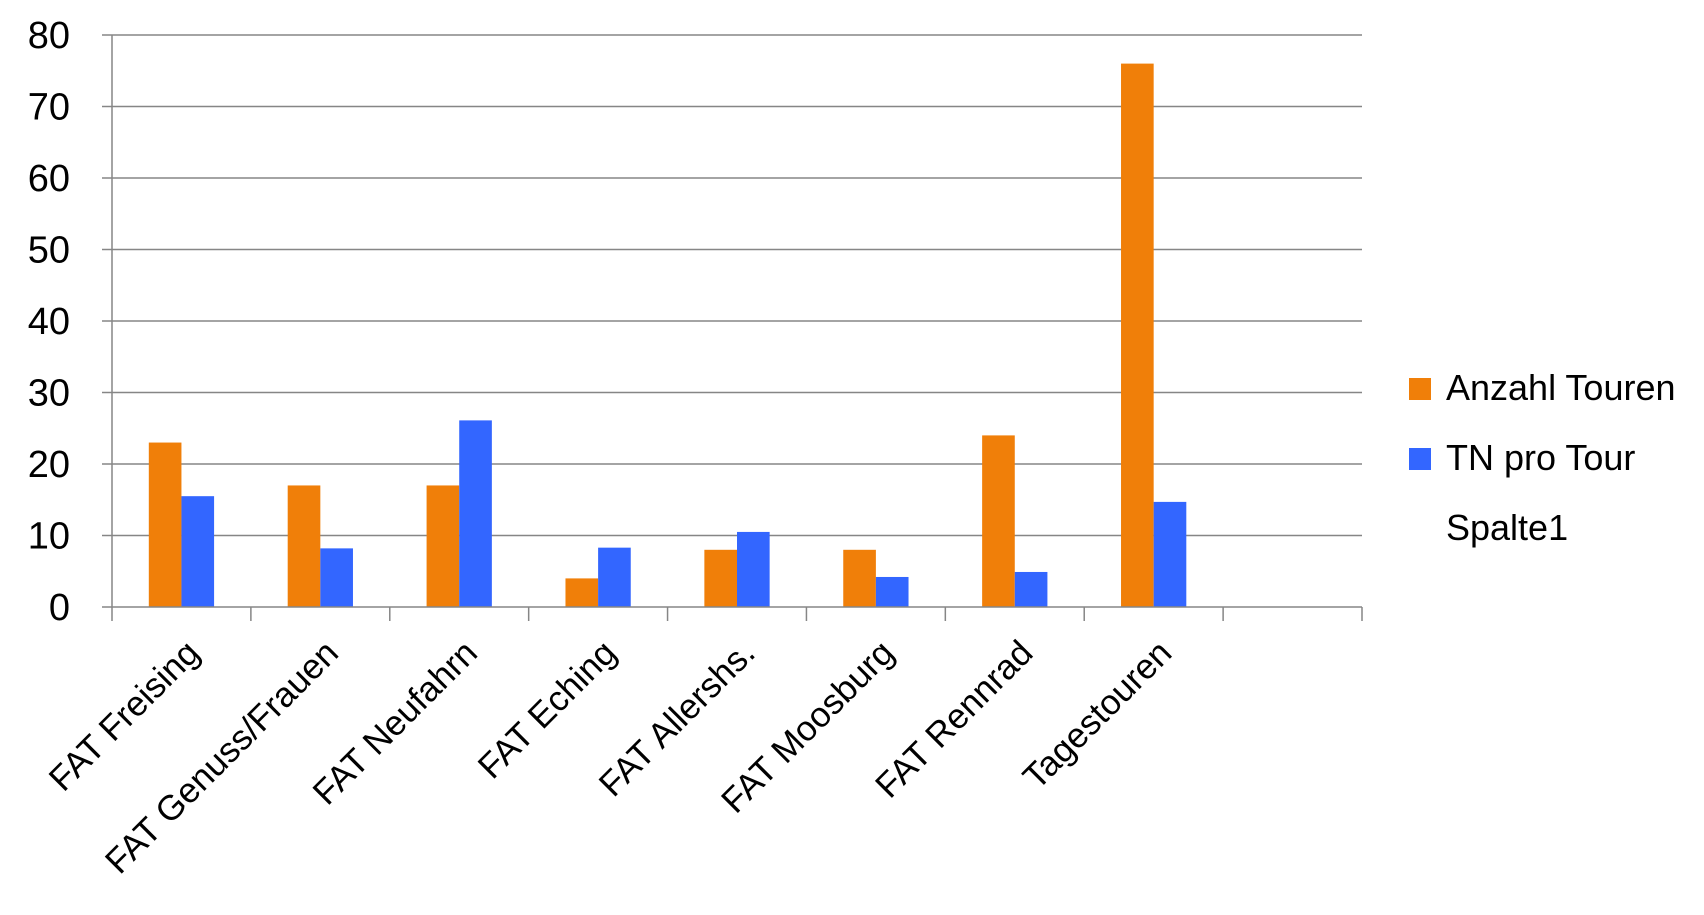  What do you see at coordinates (49, 108) in the screenshot?
I see `y-tick-label: 70` at bounding box center [49, 108].